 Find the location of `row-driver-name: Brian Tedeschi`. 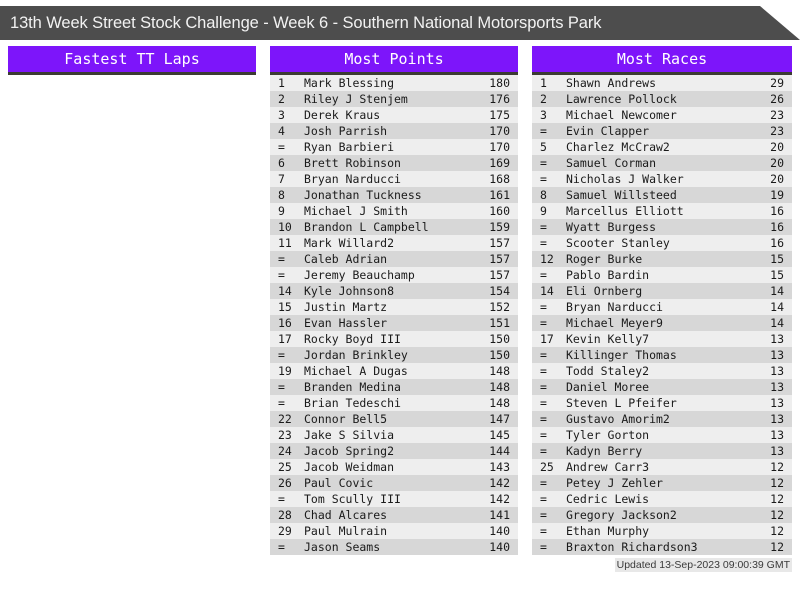

row-driver-name: Brian Tedeschi is located at coordinates (352, 403).